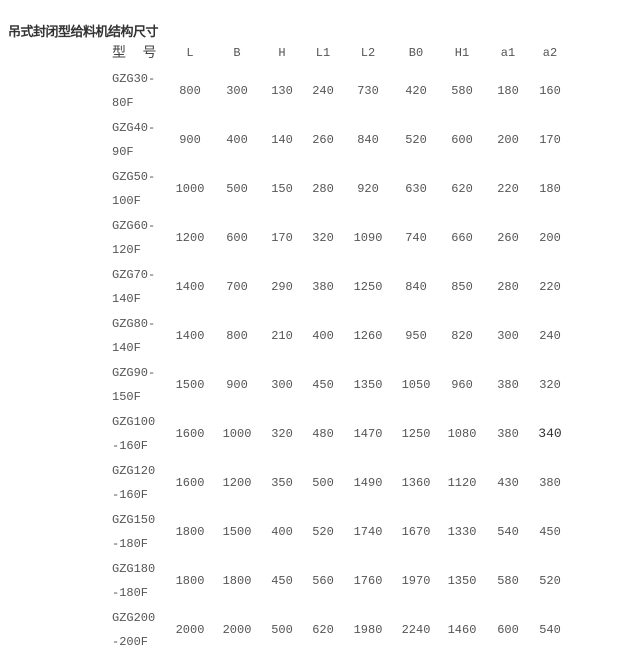 This screenshot has height=655, width=630. Describe the element at coordinates (550, 188) in the screenshot. I see `value-cell: 180` at that location.